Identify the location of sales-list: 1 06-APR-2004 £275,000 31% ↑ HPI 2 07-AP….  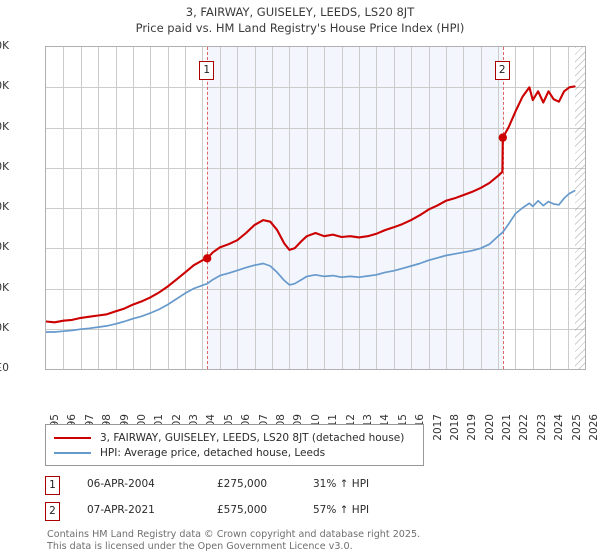
(255, 500).